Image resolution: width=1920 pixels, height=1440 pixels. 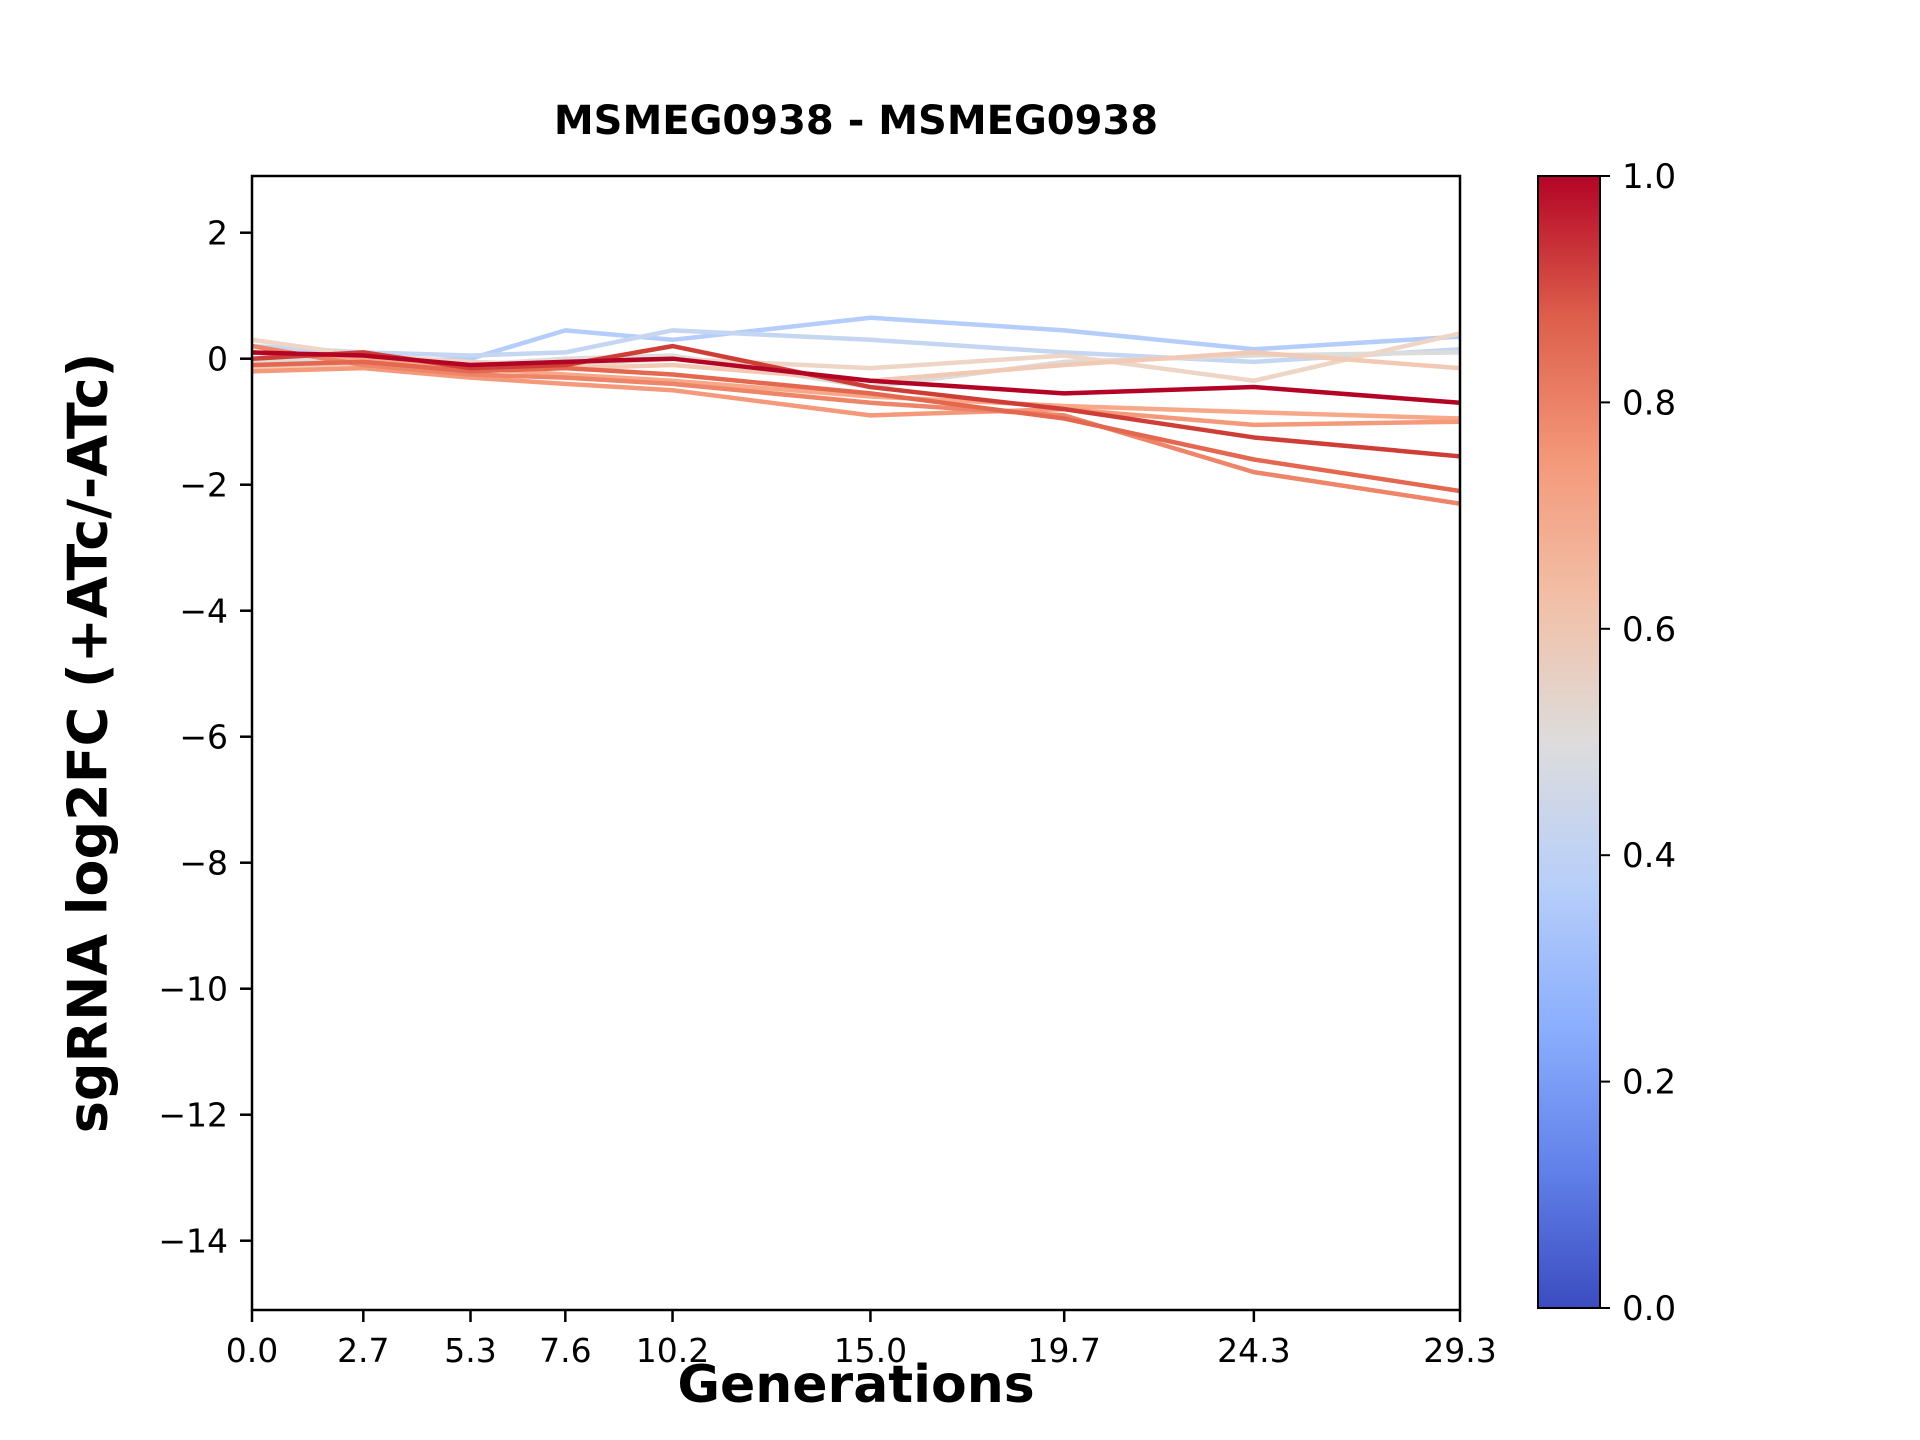 I want to click on chart-title: MSMEG0938 - MSMEG0938, so click(x=856, y=121).